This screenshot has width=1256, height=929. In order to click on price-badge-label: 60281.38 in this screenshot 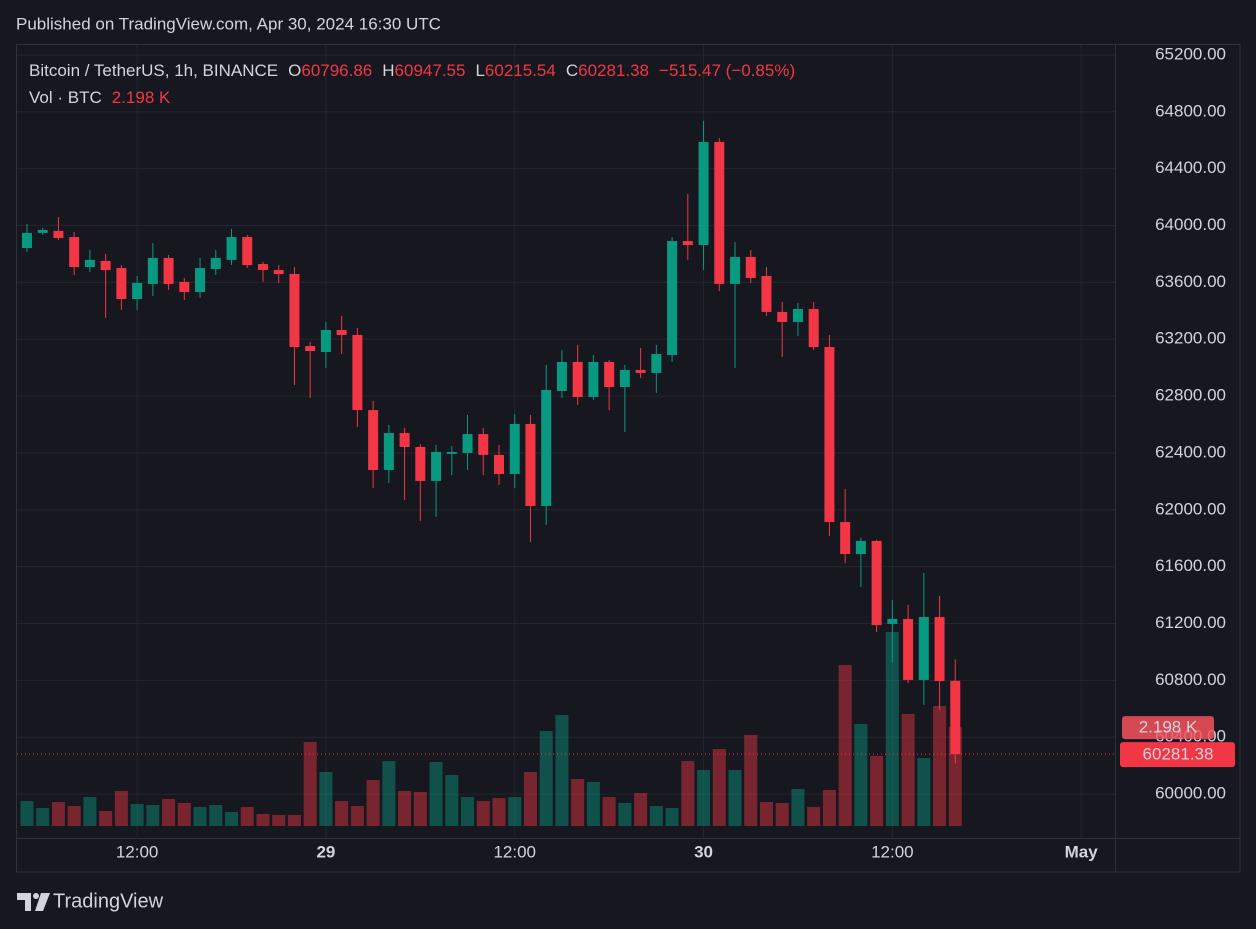, I will do `click(1178, 754)`.